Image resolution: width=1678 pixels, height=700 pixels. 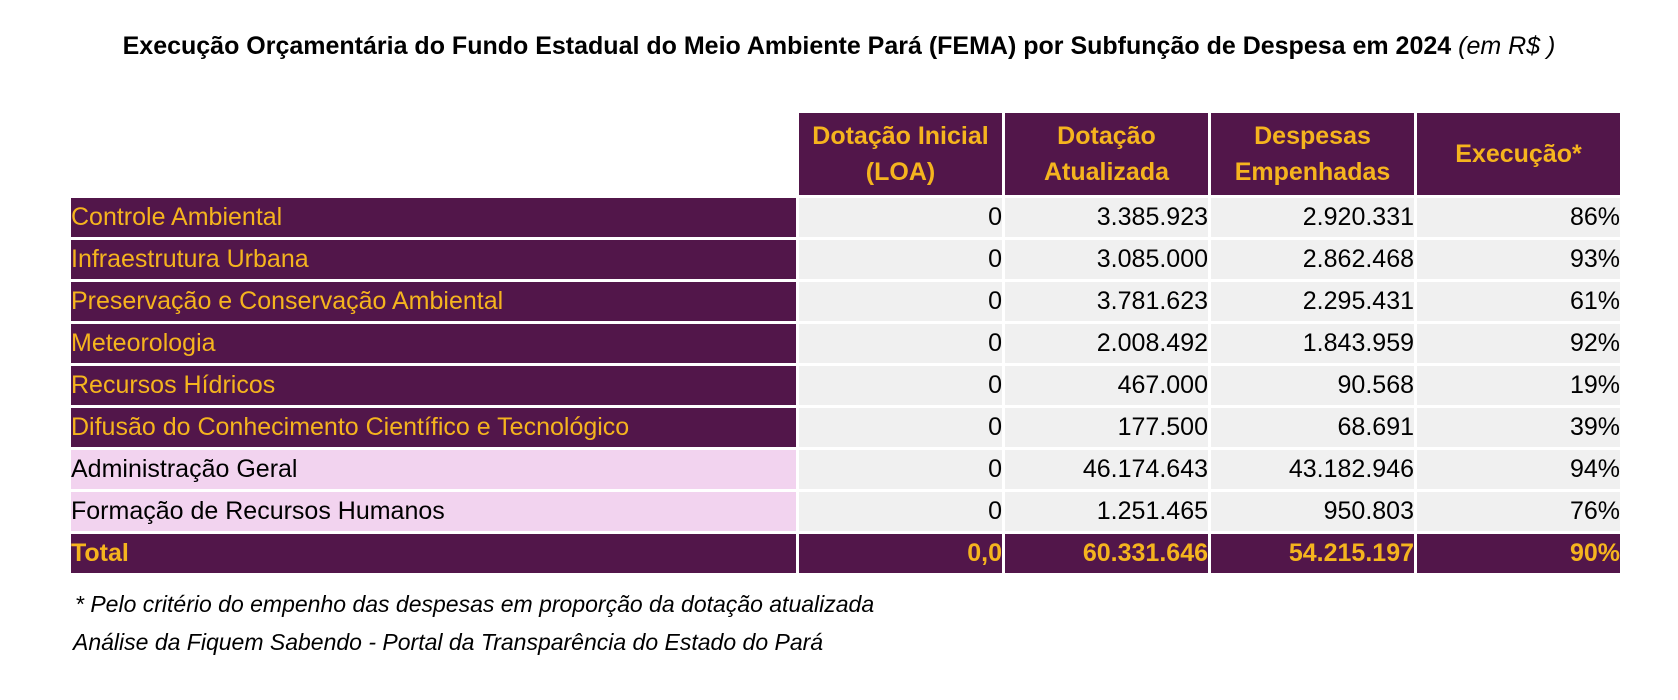 What do you see at coordinates (1106, 511) in the screenshot?
I see `row-updated-allocation: 1.251.465` at bounding box center [1106, 511].